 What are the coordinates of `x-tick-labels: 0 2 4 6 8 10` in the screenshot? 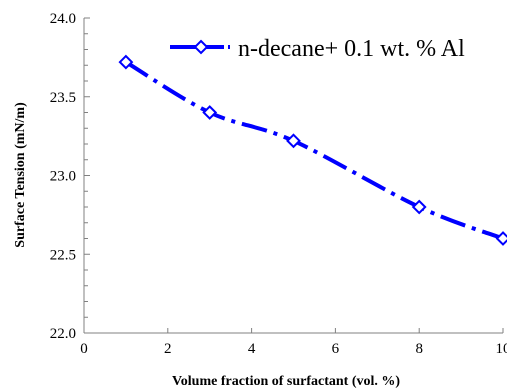 It's located at (293, 342).